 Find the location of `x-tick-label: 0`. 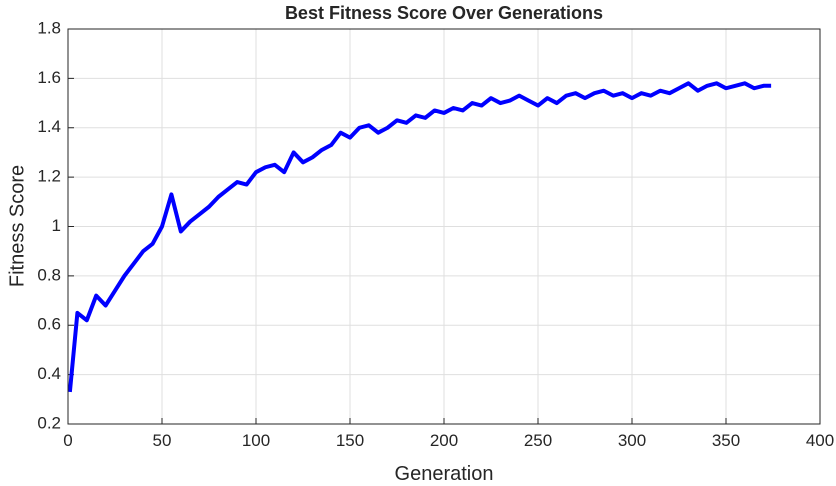

x-tick-label: 0 is located at coordinates (67, 440).